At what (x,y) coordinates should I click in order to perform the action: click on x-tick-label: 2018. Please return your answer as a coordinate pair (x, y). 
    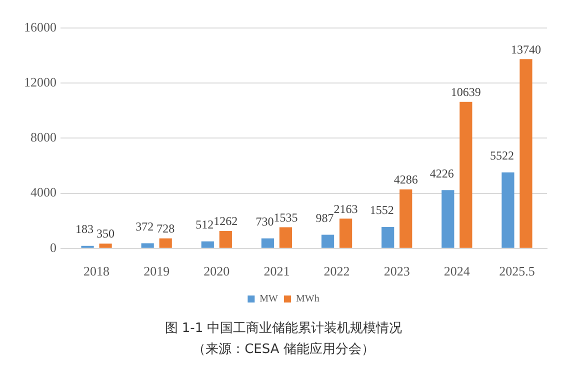
    Looking at the image, I should click on (97, 271).